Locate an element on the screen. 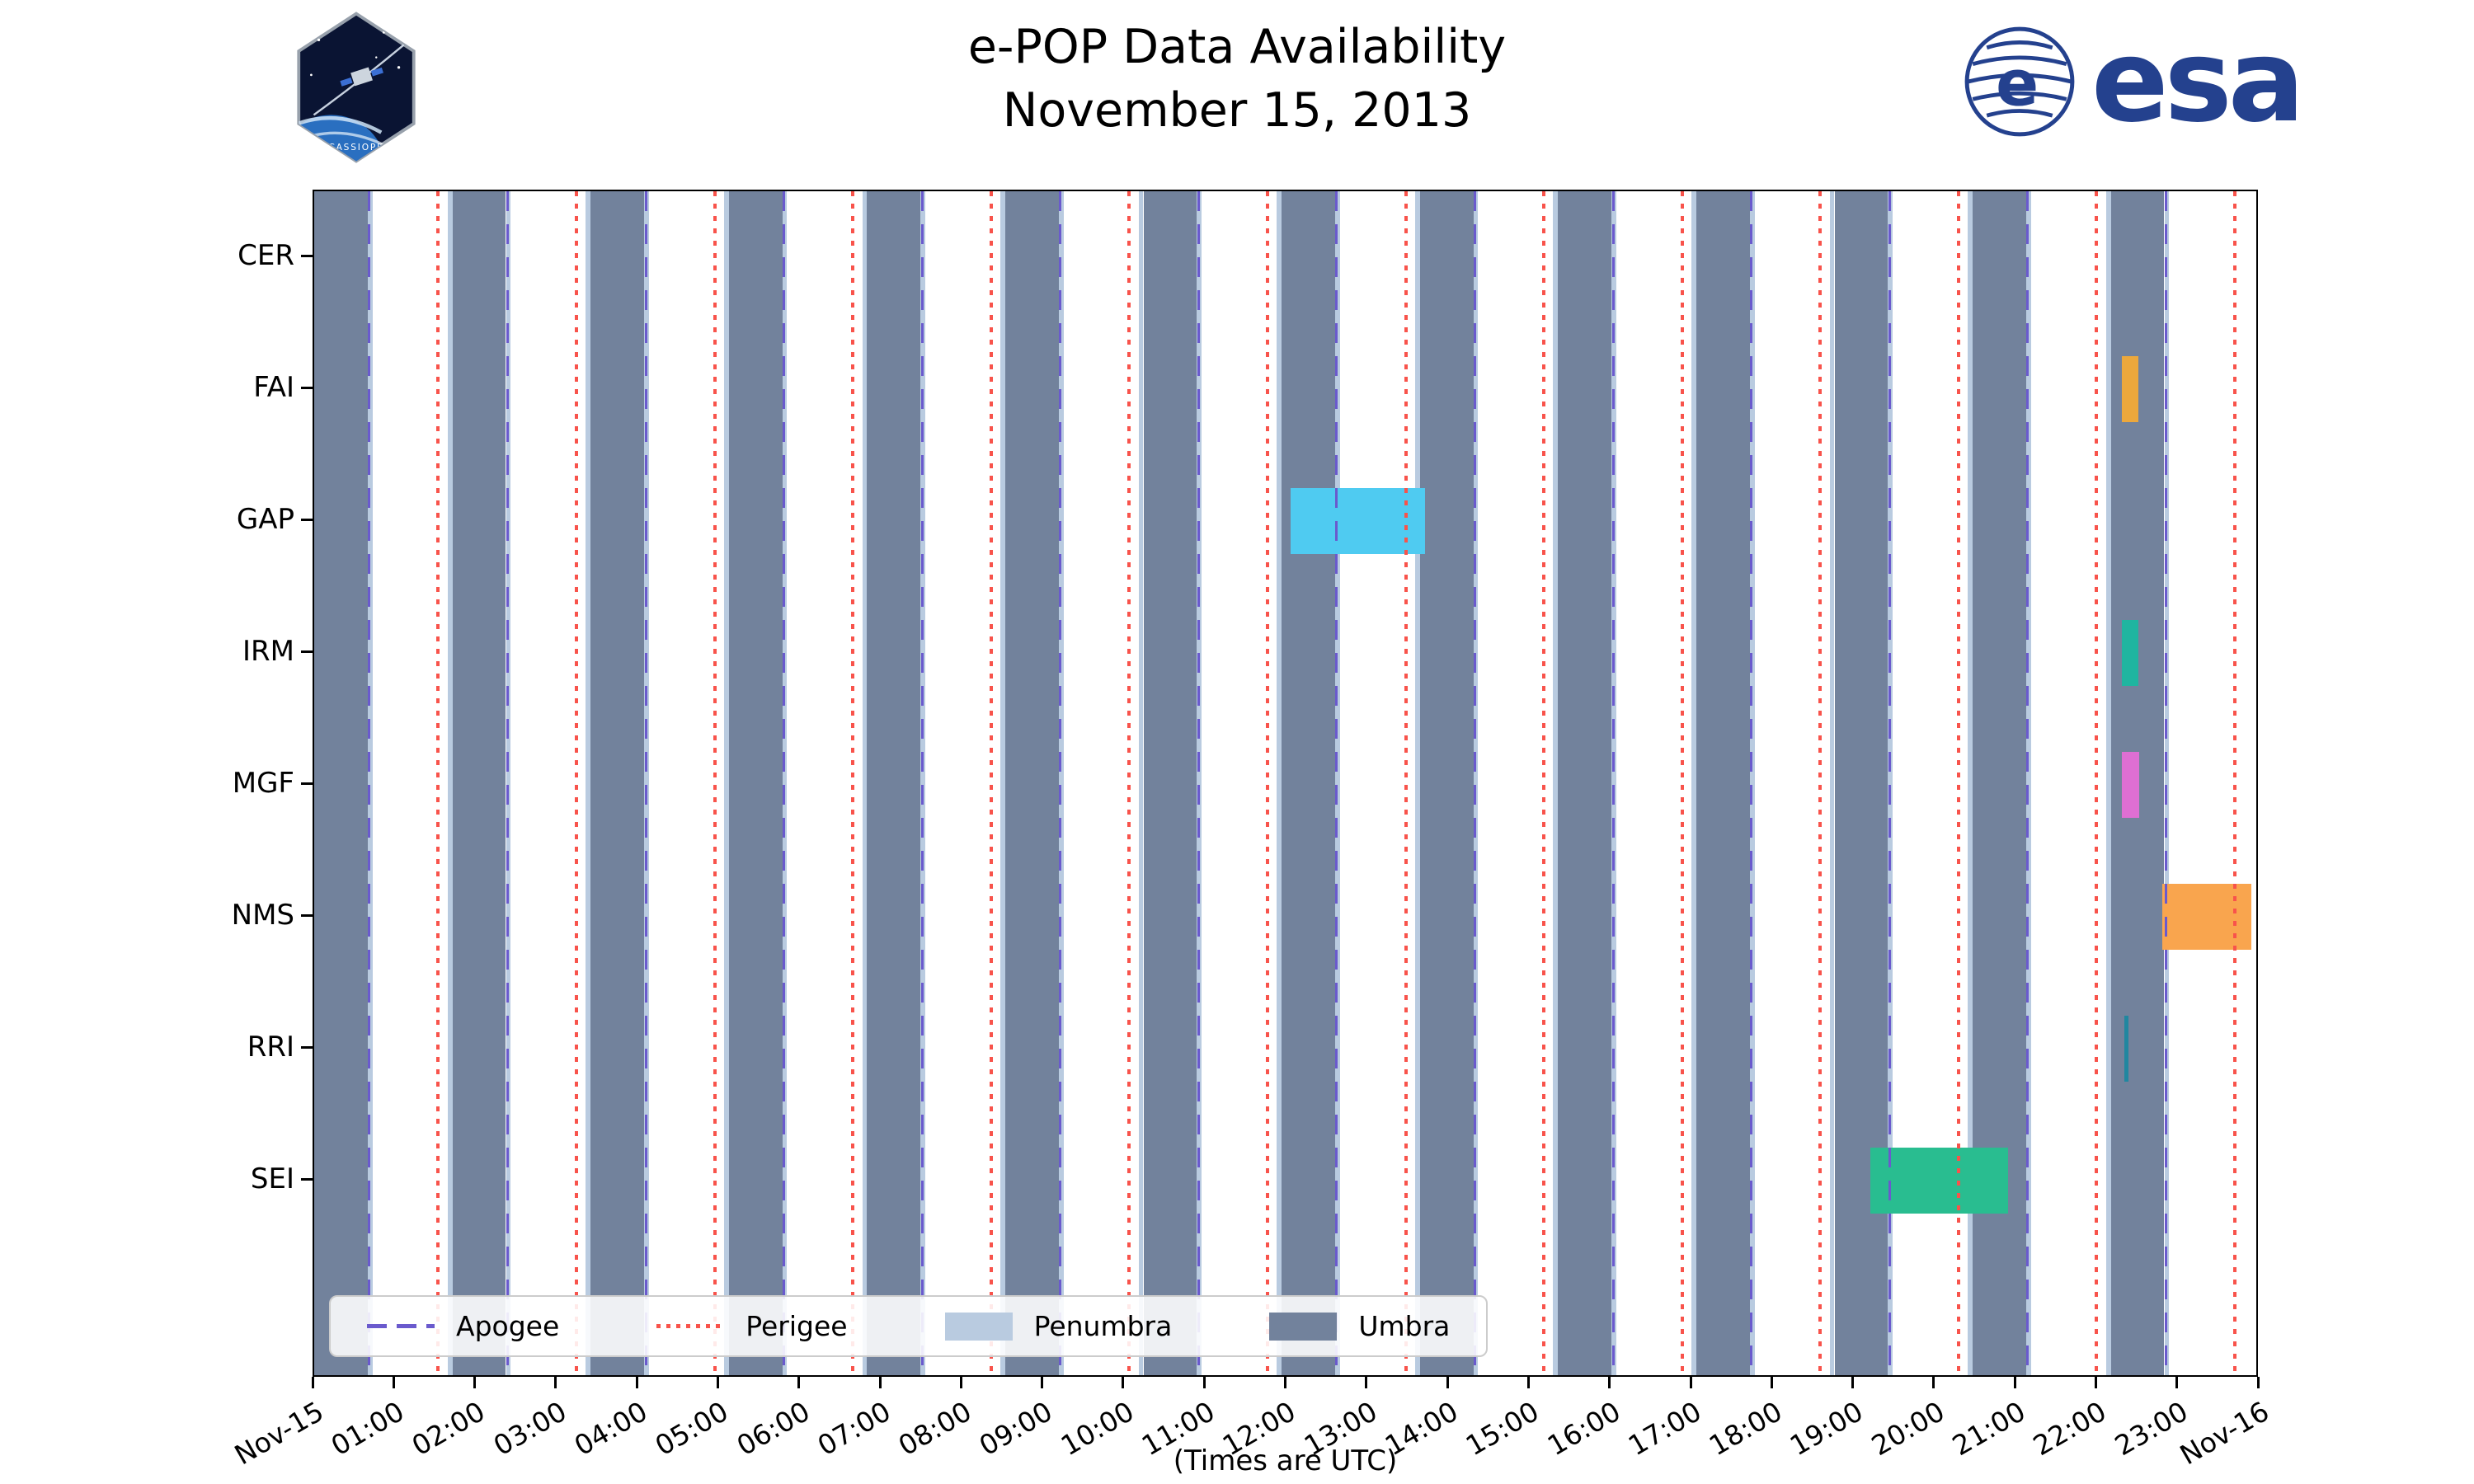  data-bar-rri is located at coordinates (2126, 1049).